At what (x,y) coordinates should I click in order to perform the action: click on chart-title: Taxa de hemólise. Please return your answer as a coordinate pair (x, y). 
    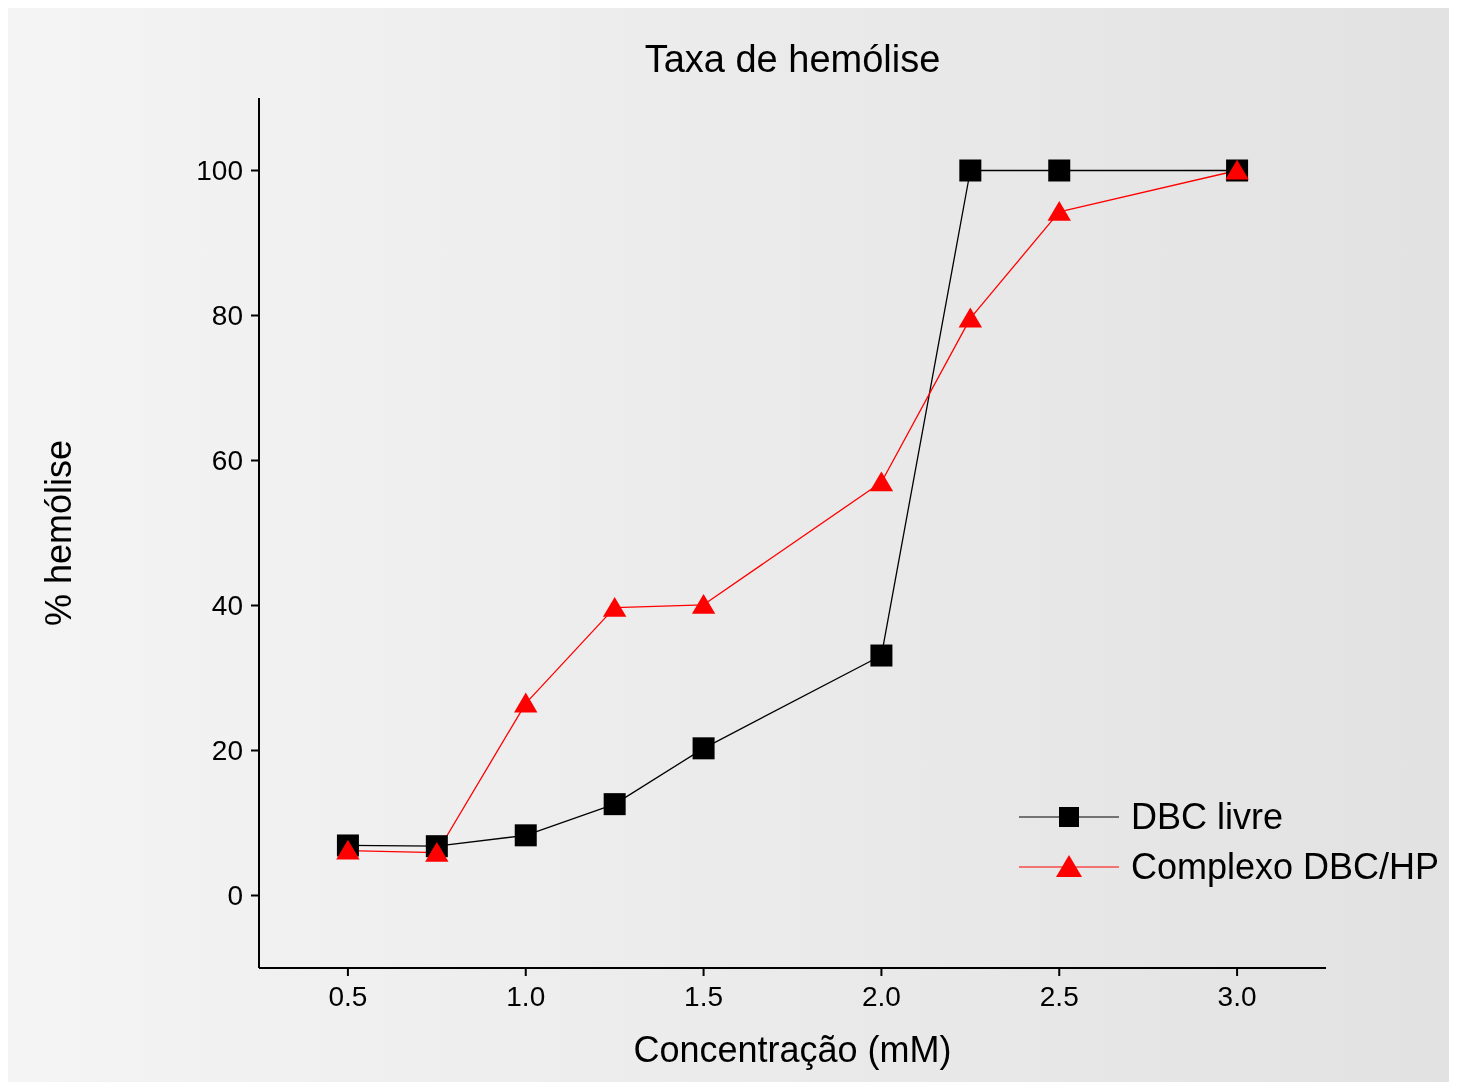
    Looking at the image, I should click on (792, 59).